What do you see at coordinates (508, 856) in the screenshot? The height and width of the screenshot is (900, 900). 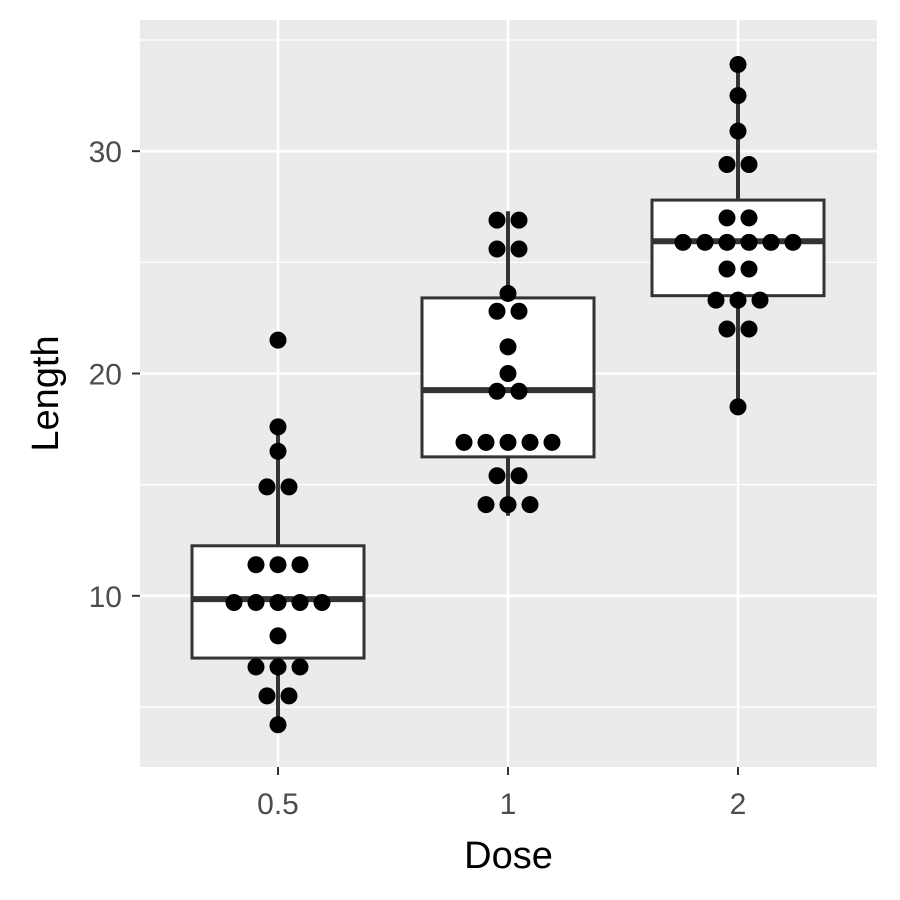 I see `x-axis-title: Dose` at bounding box center [508, 856].